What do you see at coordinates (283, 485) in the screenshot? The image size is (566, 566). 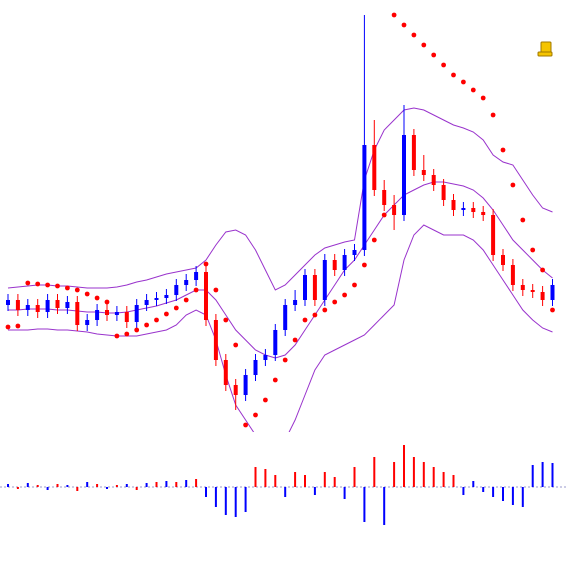 I see `oscillator-panel` at bounding box center [283, 485].